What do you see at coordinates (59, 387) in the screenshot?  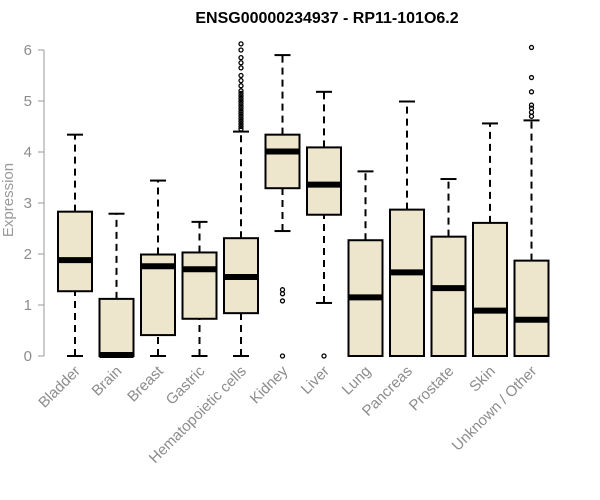 I see `category-label: Bladder` at bounding box center [59, 387].